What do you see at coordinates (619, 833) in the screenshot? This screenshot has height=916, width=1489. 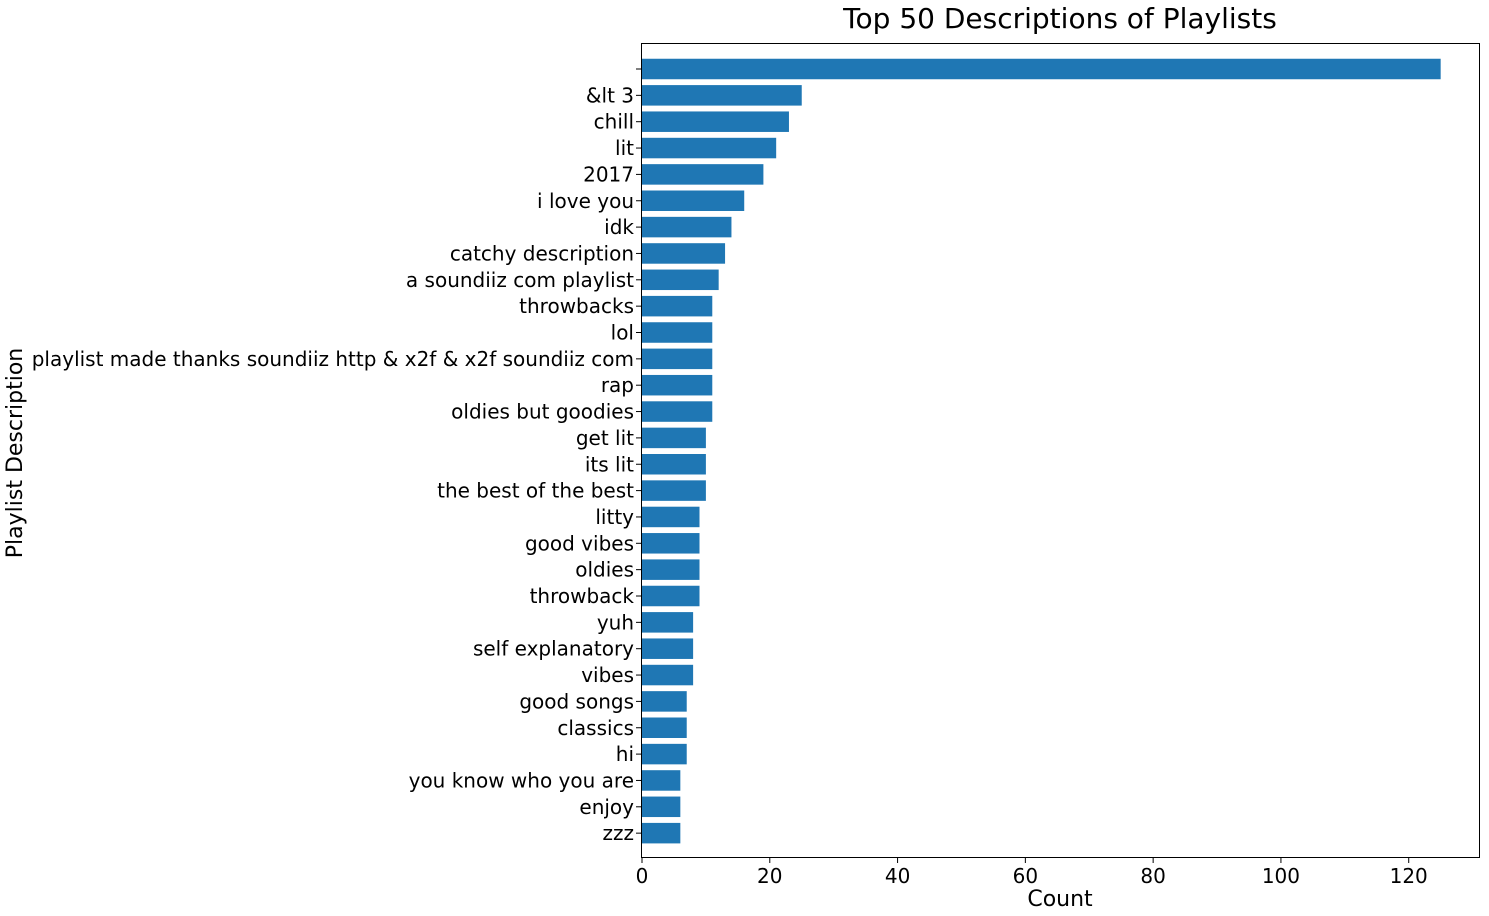 I see `y-tick-label: zzz` at bounding box center [619, 833].